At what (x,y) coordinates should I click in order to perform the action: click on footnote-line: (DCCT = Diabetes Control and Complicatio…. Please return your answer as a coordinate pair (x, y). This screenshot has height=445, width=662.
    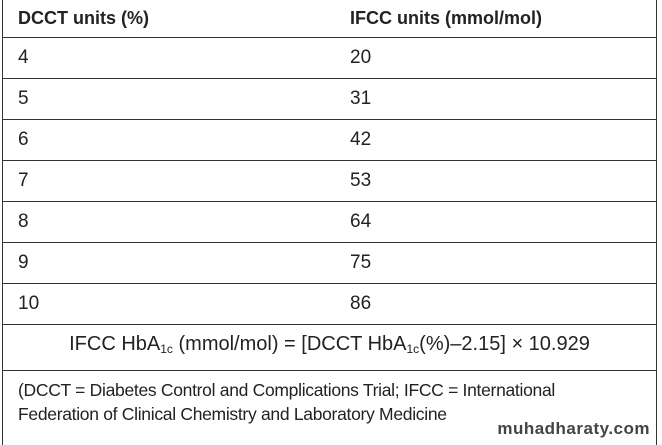
    Looking at the image, I should click on (286, 390).